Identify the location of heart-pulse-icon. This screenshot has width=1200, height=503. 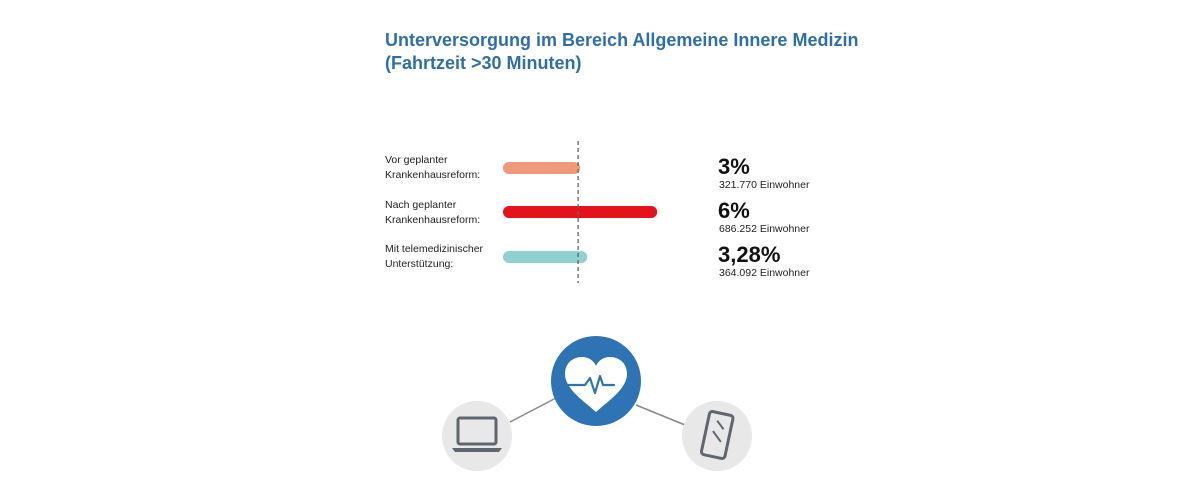
(596, 381).